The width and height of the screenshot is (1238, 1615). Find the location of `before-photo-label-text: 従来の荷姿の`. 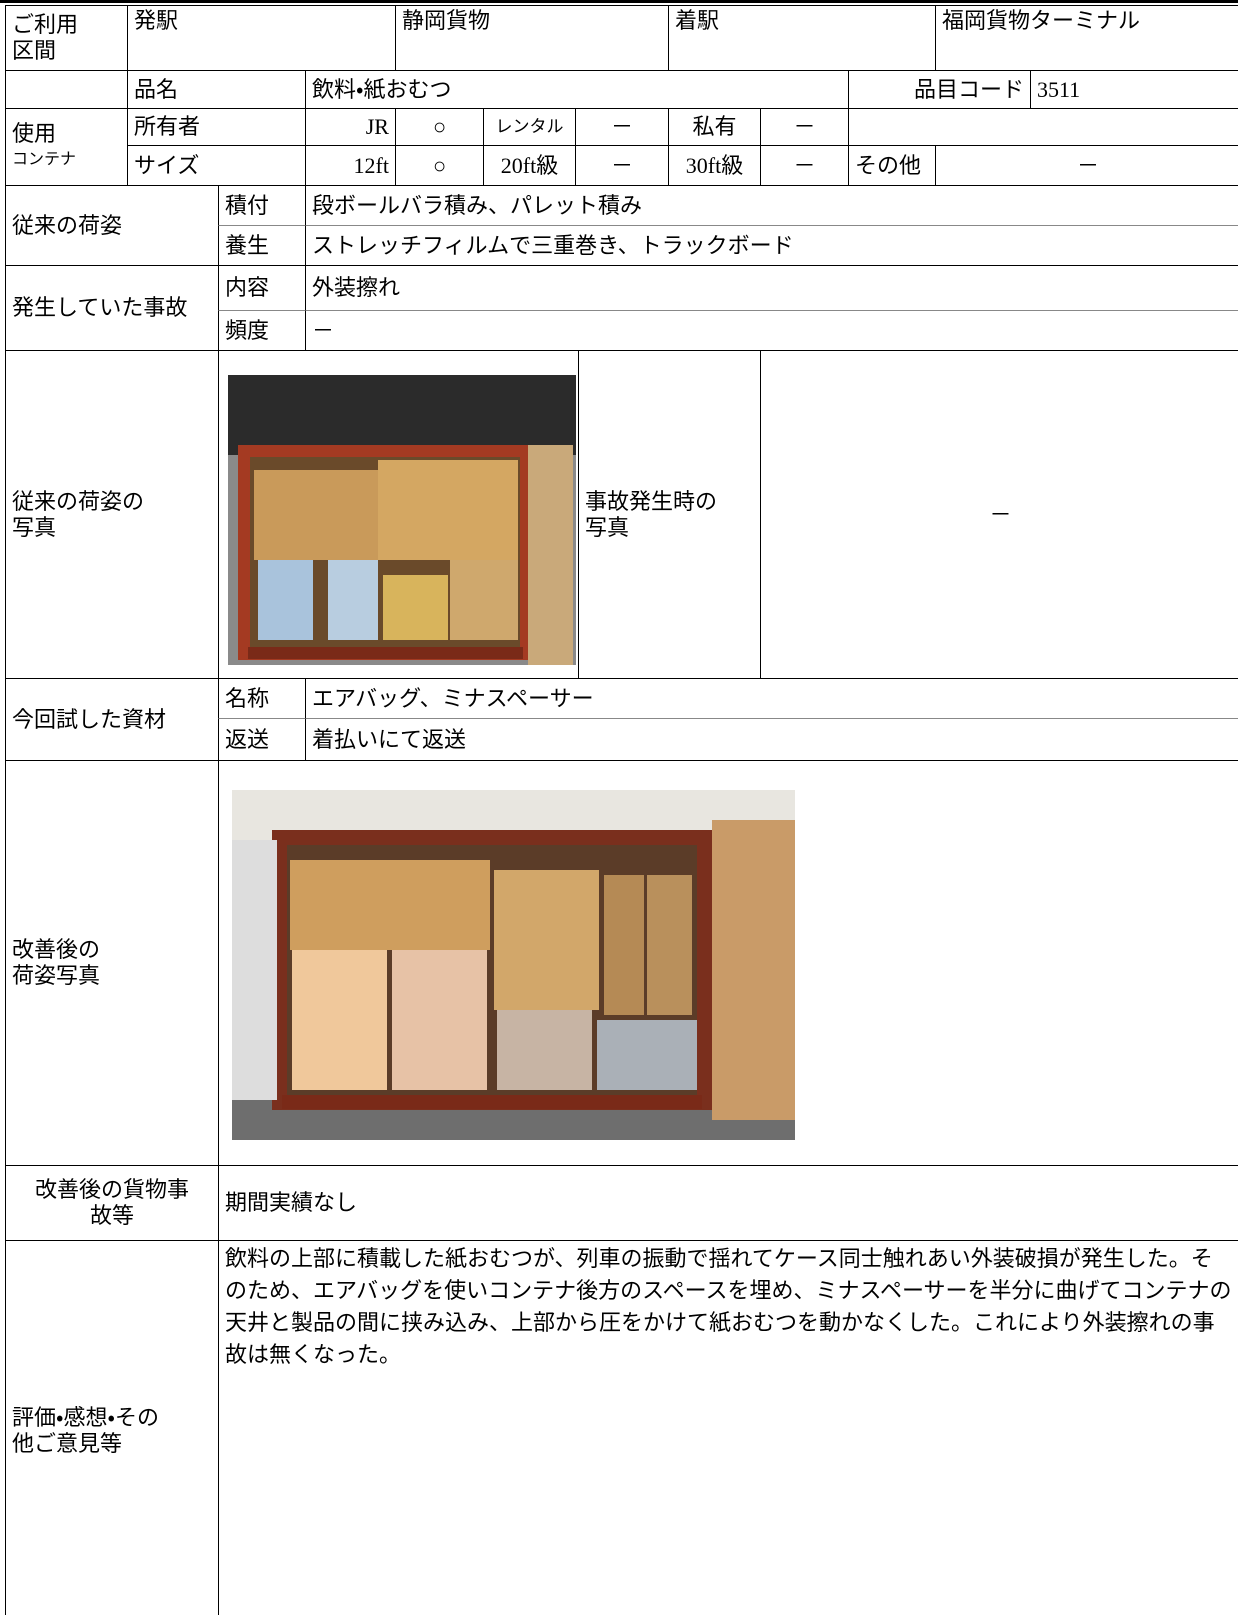

before-photo-label-text: 従来の荷姿の is located at coordinates (78, 501).